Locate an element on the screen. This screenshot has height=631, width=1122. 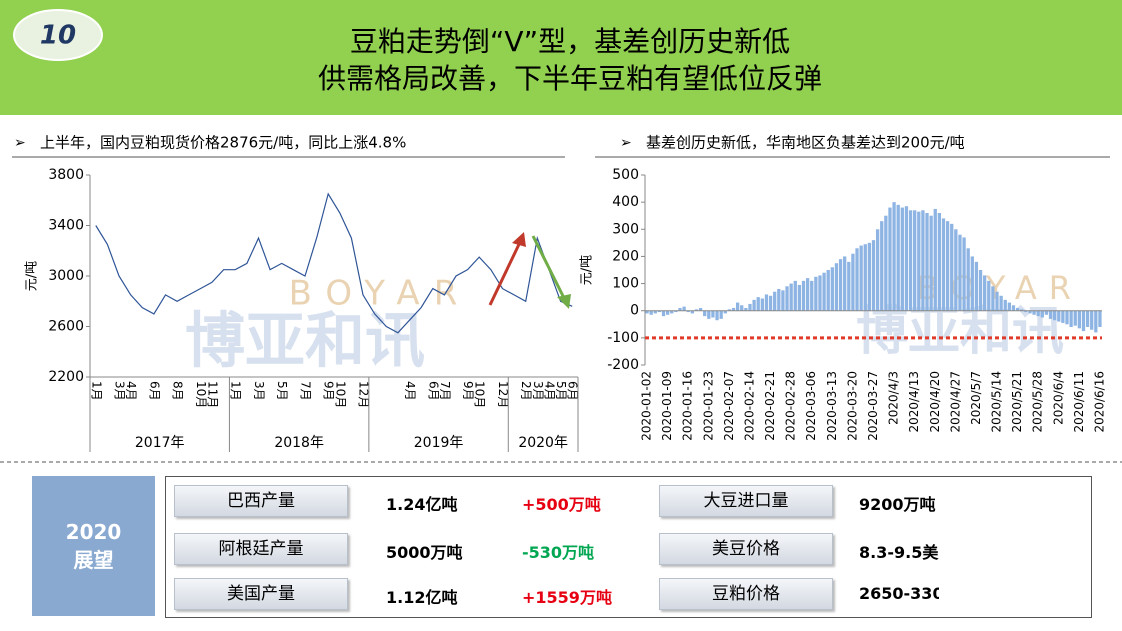
item-value: 1.24亿吨 is located at coordinates (422, 504).